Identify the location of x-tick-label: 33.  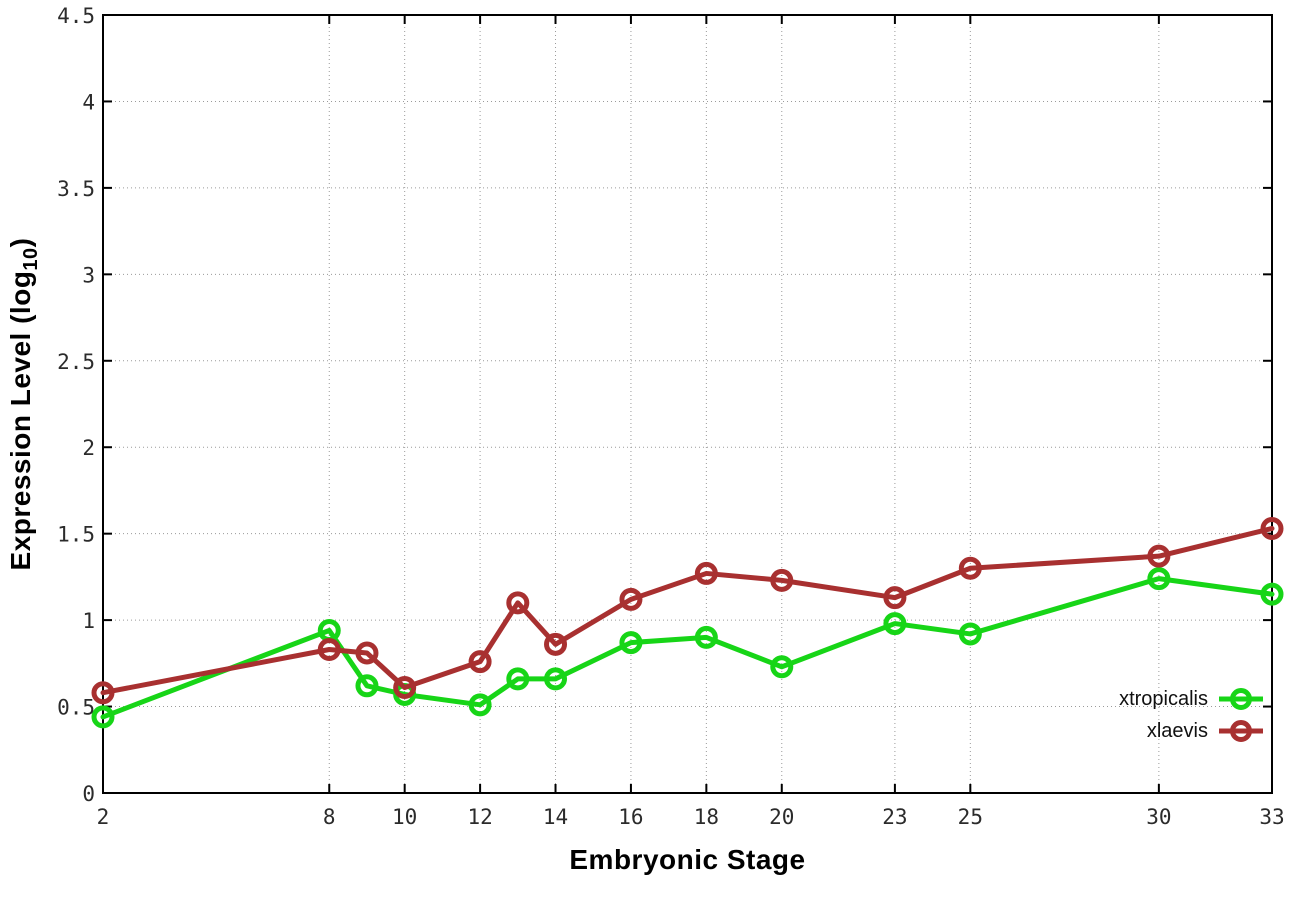
(1271, 817).